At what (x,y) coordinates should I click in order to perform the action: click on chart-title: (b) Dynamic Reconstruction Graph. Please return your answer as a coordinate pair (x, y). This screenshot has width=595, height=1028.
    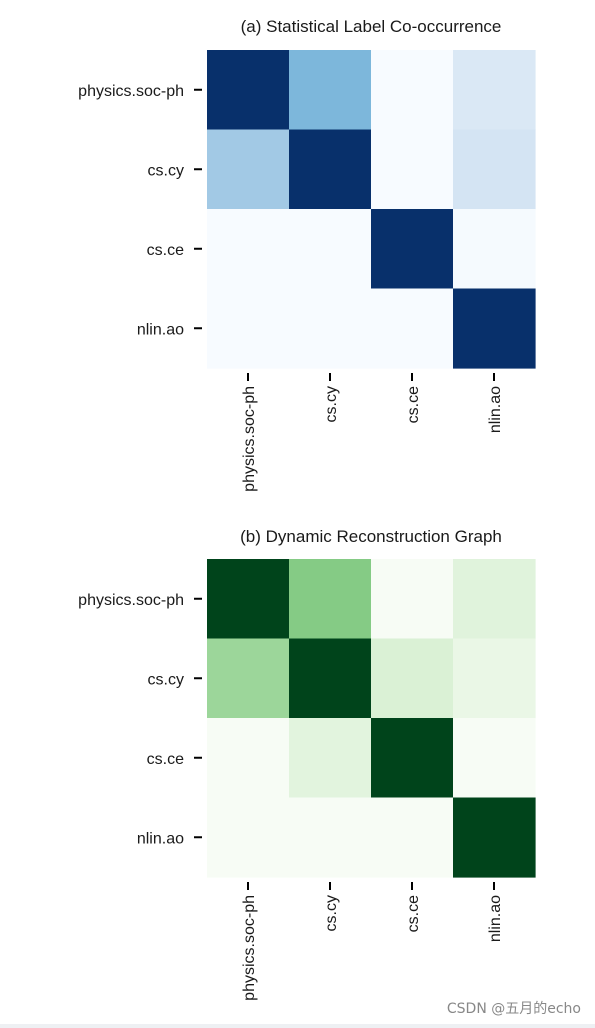
    Looking at the image, I should click on (371, 536).